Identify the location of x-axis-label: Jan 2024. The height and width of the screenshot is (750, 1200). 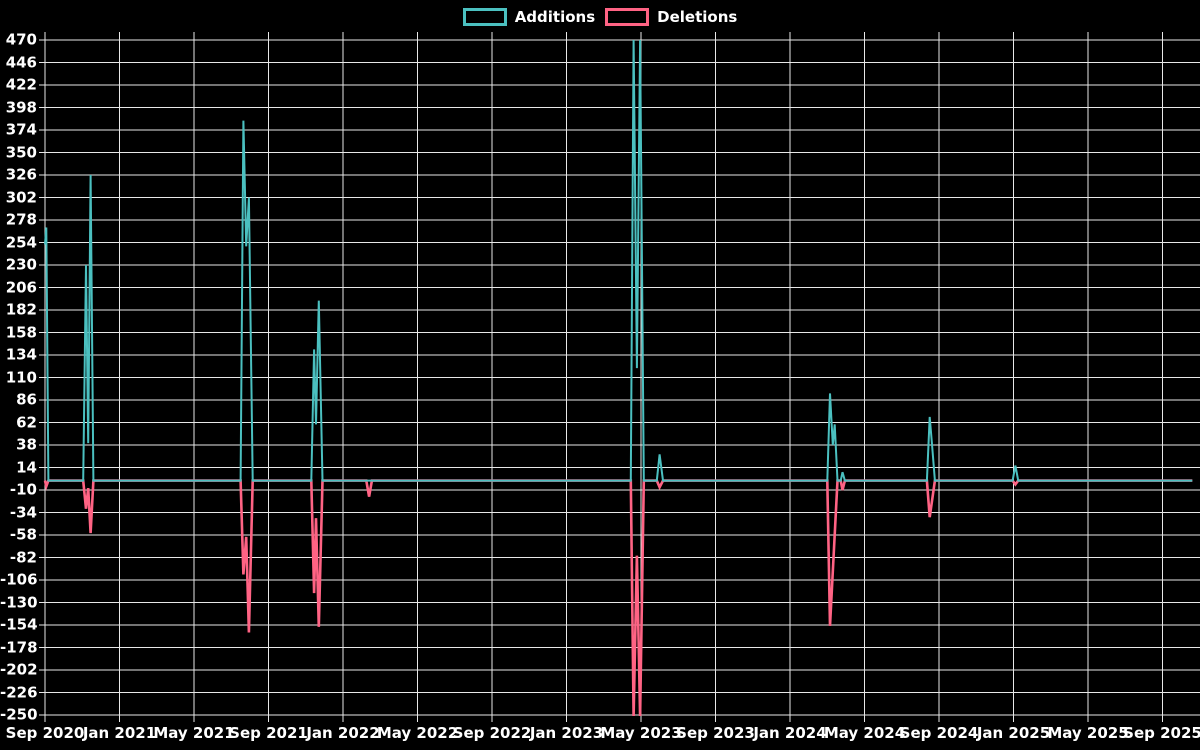
(790, 733).